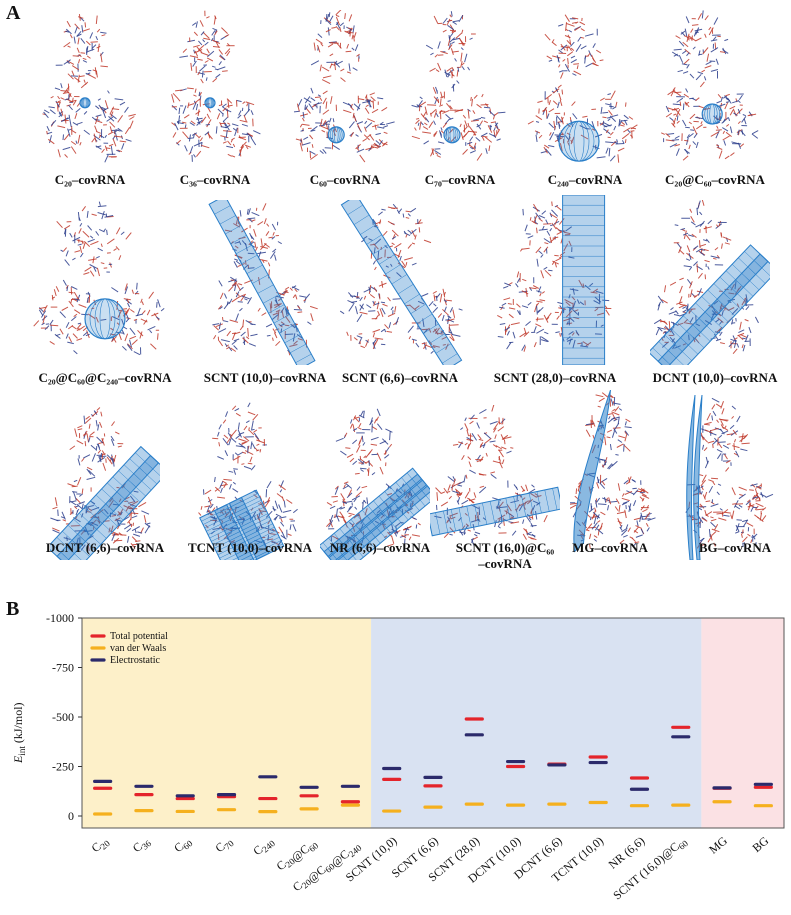  I want to click on structure-caption: SCNT (10,0)–covRNA, so click(265, 377).